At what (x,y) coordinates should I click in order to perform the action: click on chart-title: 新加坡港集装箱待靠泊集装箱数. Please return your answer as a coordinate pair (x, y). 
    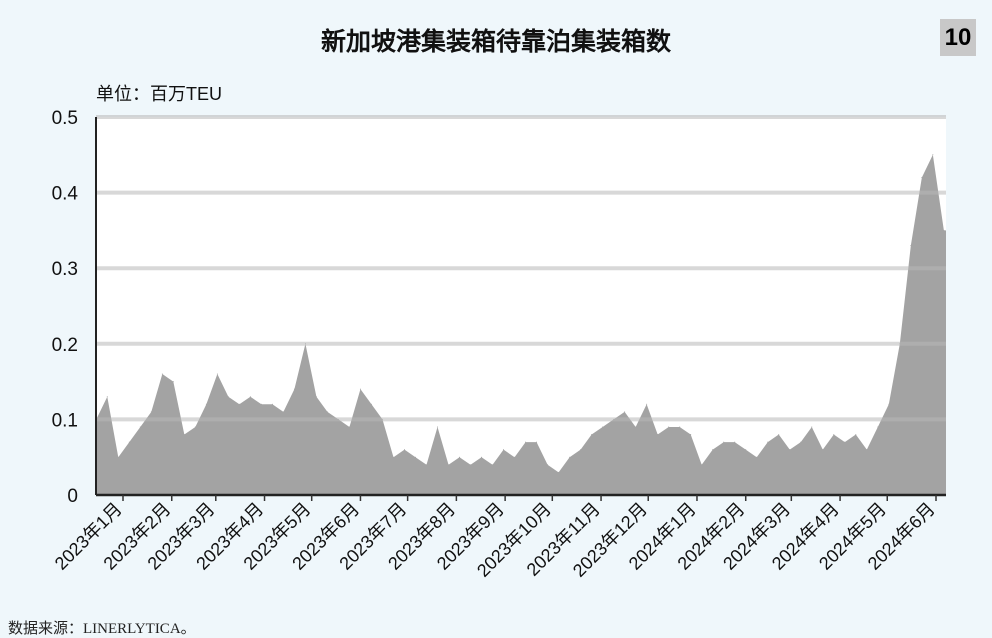
    Looking at the image, I should click on (495, 42).